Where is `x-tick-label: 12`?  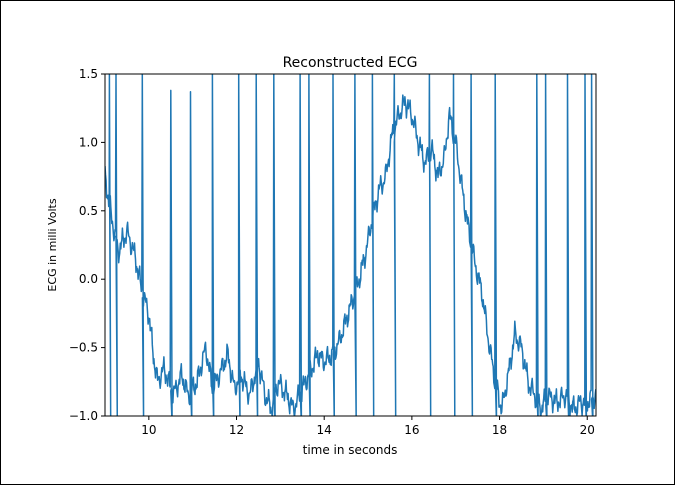 x-tick-label: 12 is located at coordinates (236, 430).